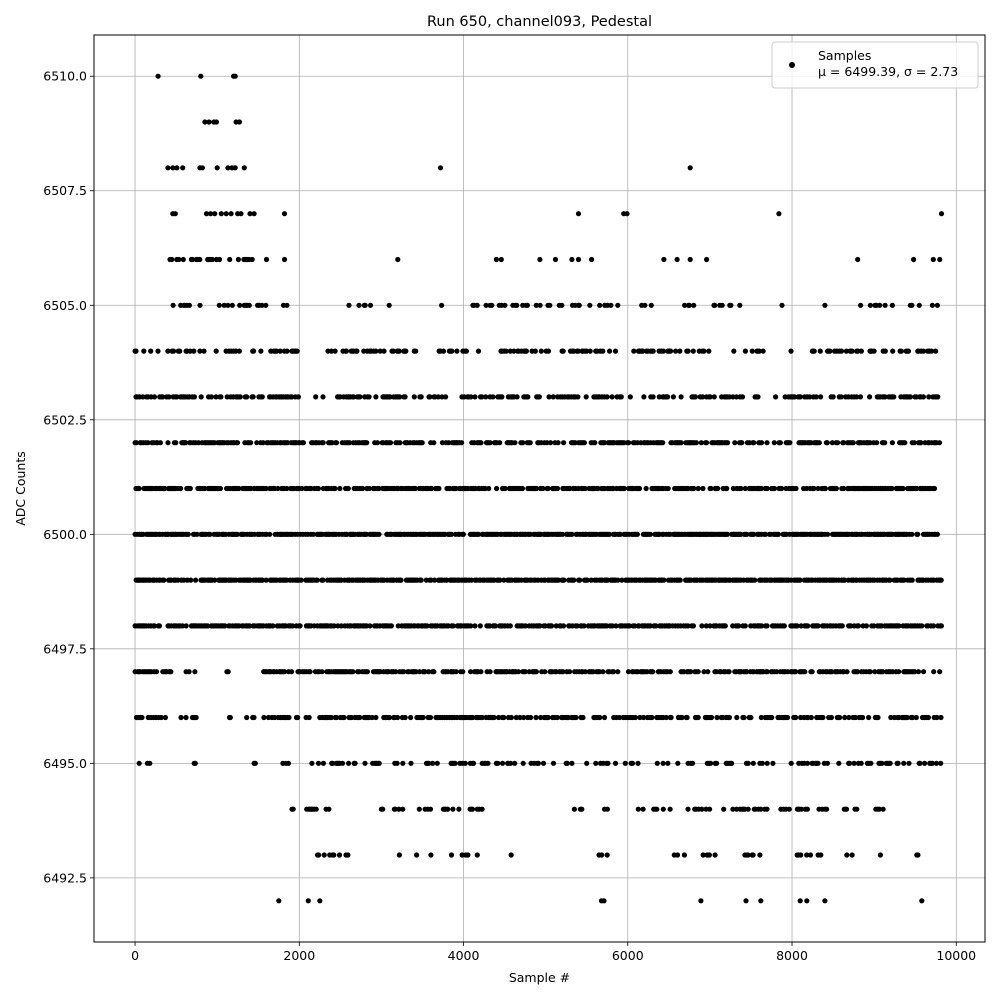 This screenshot has height=1000, width=1000. Describe the element at coordinates (792, 65) in the screenshot. I see `legend-marker` at that location.